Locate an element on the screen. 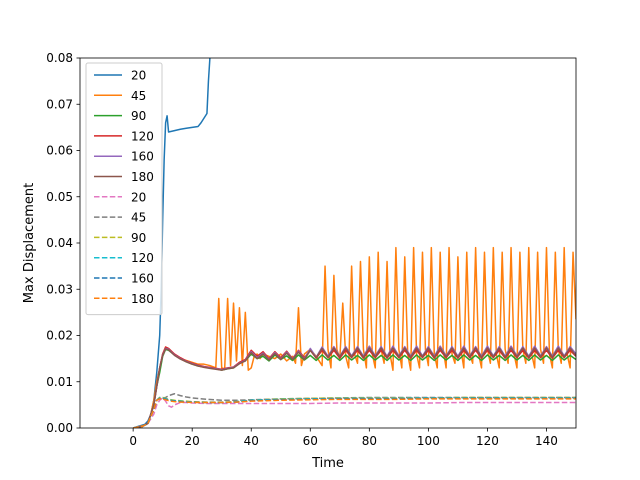 The height and width of the screenshot is (480, 640). y-tick-label: 0.07 is located at coordinates (59, 104).